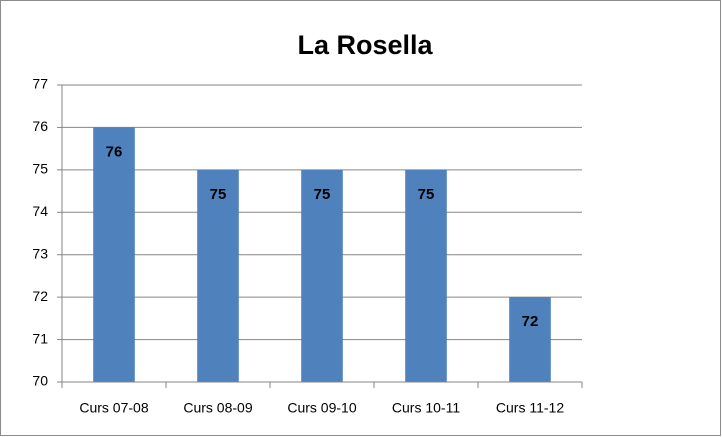 The width and height of the screenshot is (722, 437). Describe the element at coordinates (40, 253) in the screenshot. I see `y-tick-label: 73` at that location.